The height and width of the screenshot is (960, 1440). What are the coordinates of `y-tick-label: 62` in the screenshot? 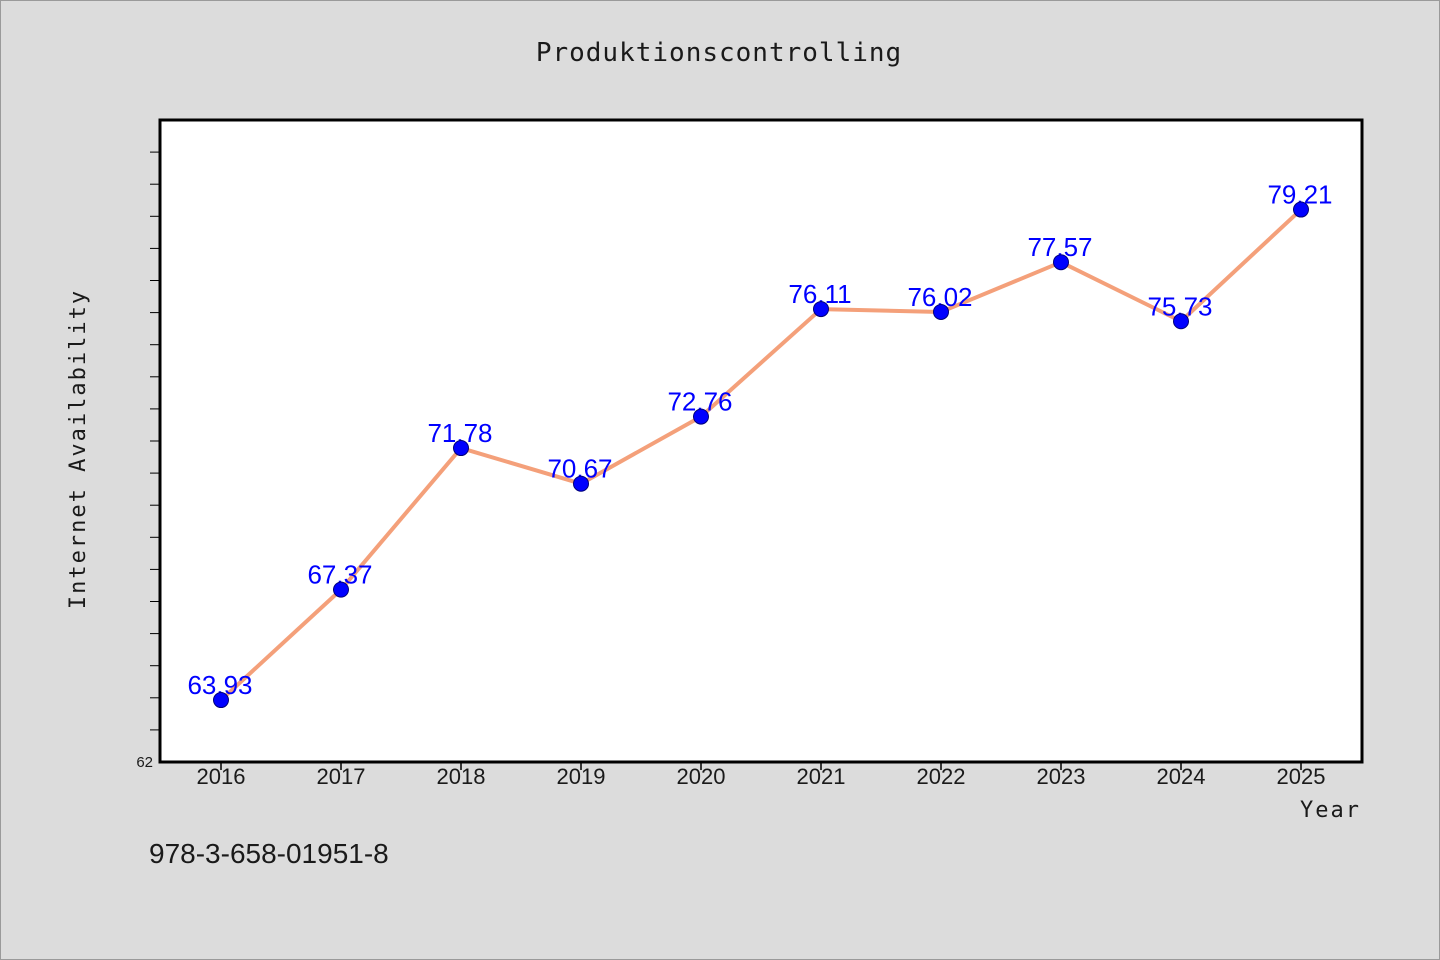 It's located at (144, 762).